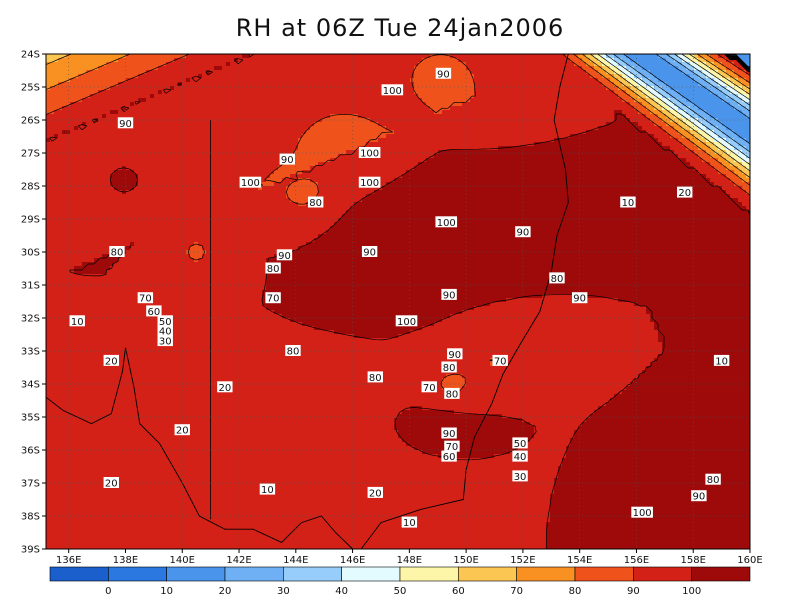  I want to click on contour-label-text: 10, so click(628, 203).